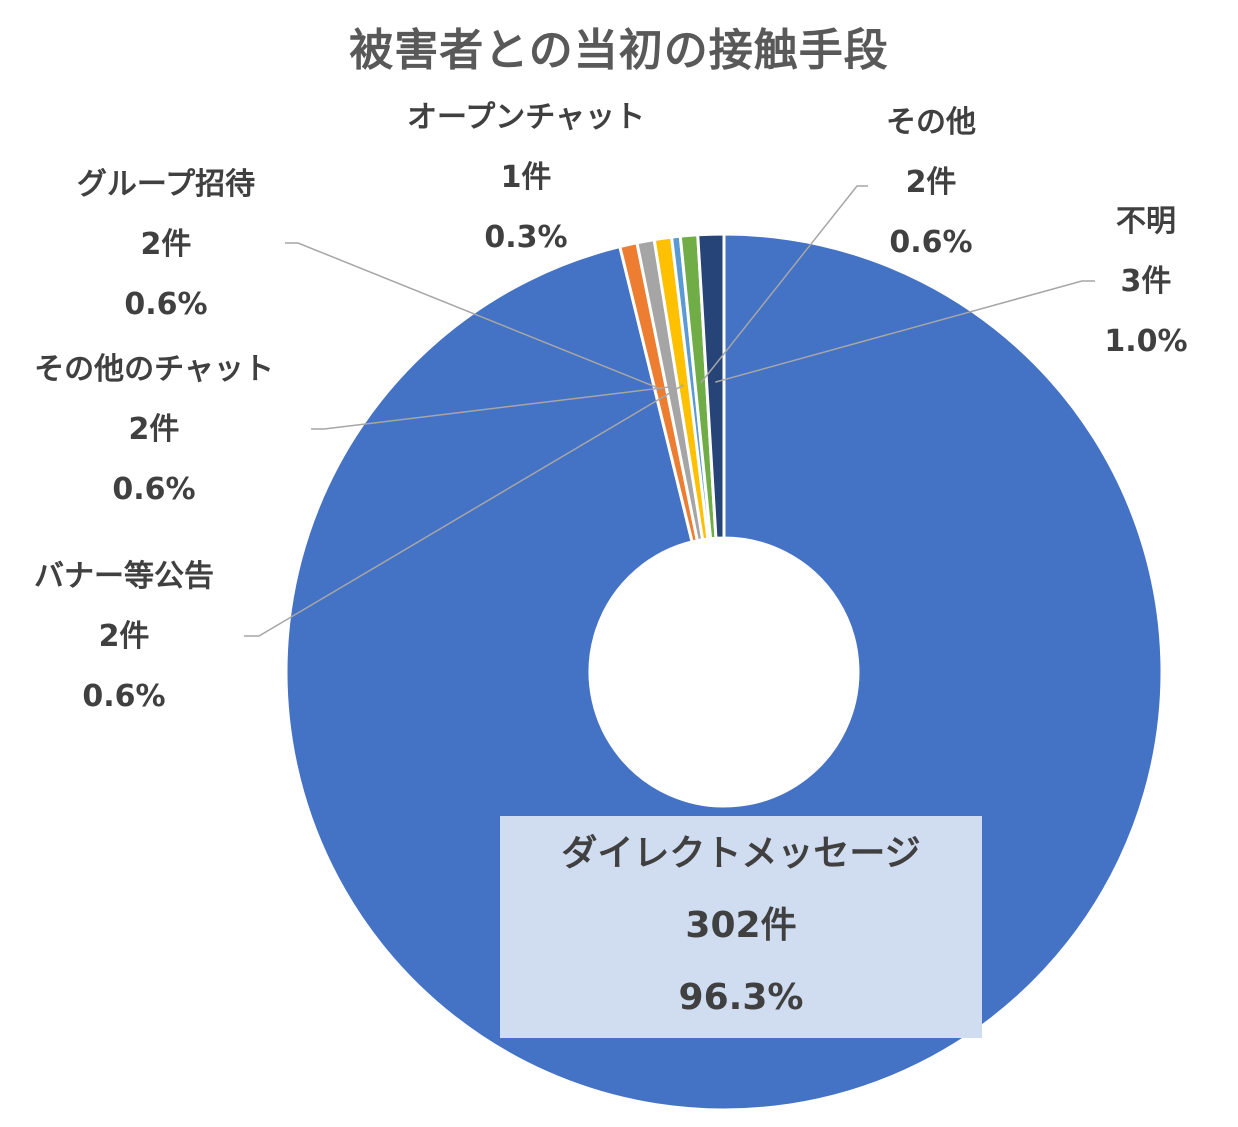 The width and height of the screenshot is (1238, 1127). What do you see at coordinates (473, 316) in the screenshot?
I see `leader-line-group-invite` at bounding box center [473, 316].